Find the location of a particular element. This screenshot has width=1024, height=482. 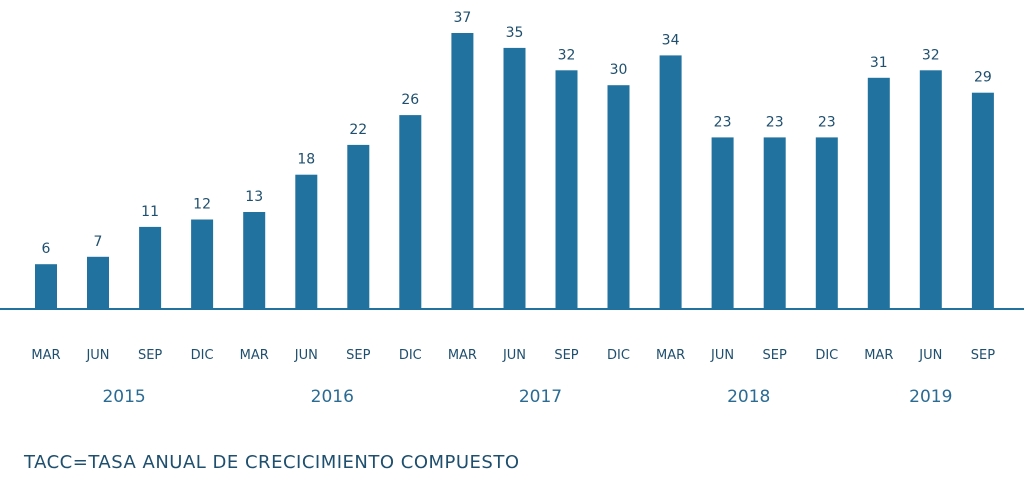

value-label-15: 23 is located at coordinates (827, 122).